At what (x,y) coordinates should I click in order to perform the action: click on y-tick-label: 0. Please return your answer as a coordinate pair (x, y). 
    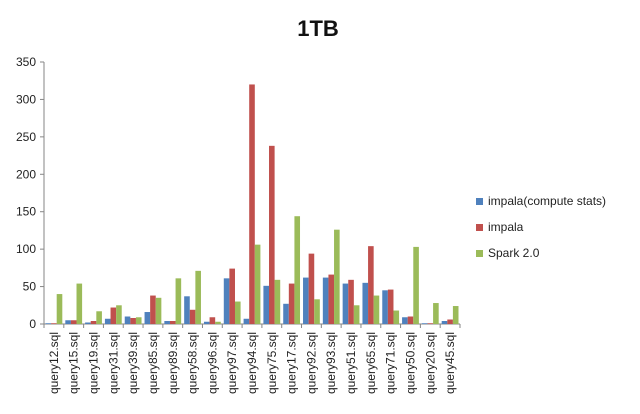
    Looking at the image, I should click on (32, 324).